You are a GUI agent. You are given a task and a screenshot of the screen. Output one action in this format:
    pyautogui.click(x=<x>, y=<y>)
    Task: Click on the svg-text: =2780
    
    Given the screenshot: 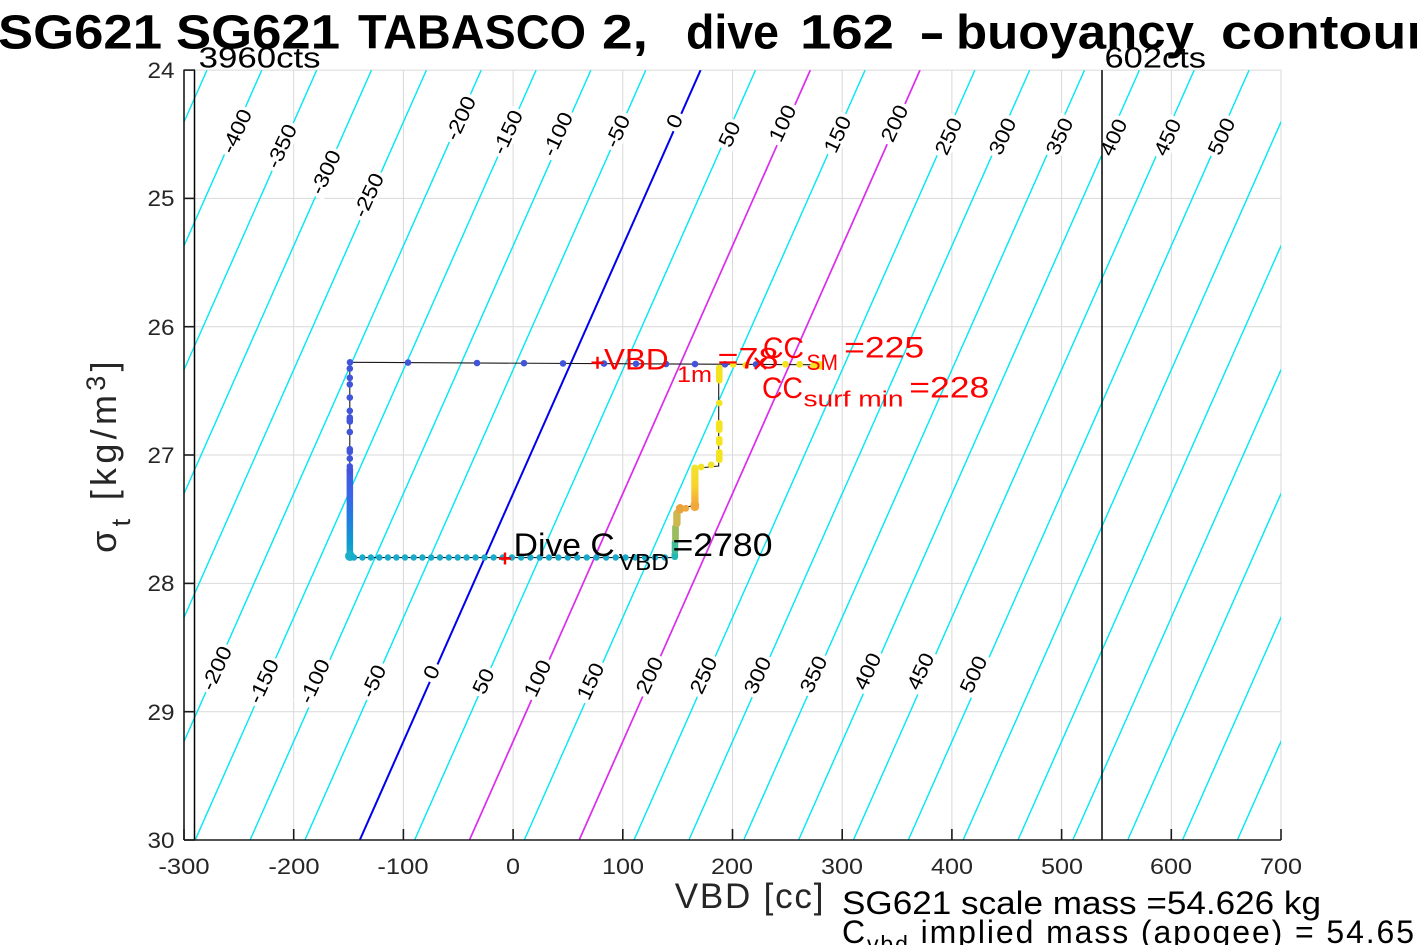 What is the action you would take?
    pyautogui.click(x=723, y=545)
    